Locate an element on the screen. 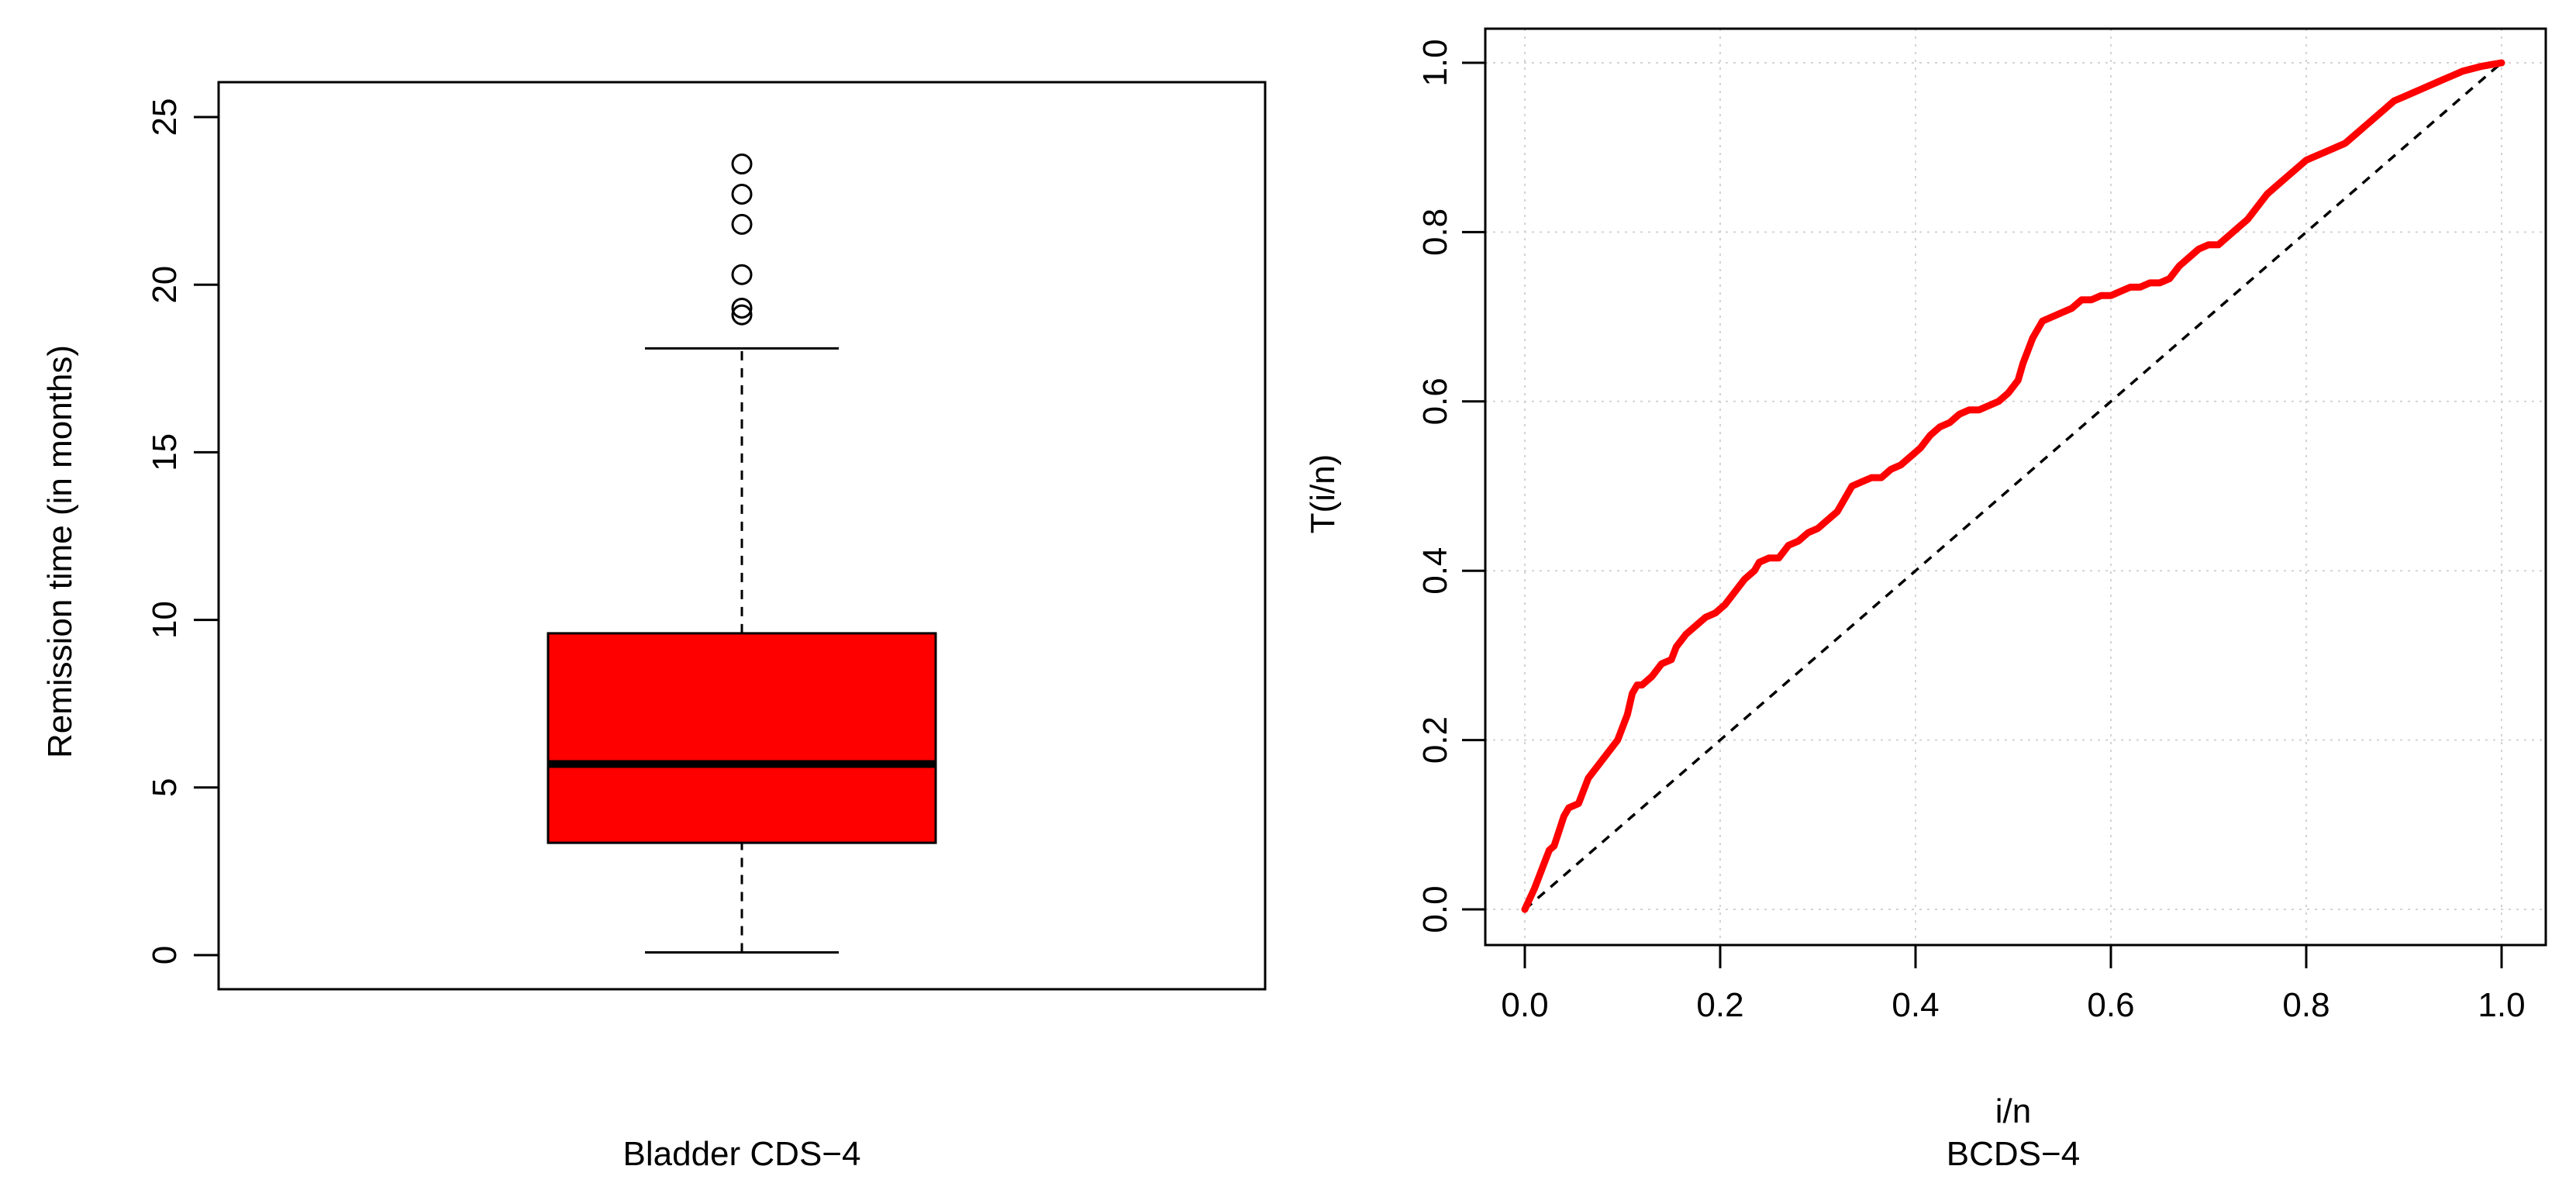  ti-plot-y-tick-label: 0.2 is located at coordinates (1435, 740).